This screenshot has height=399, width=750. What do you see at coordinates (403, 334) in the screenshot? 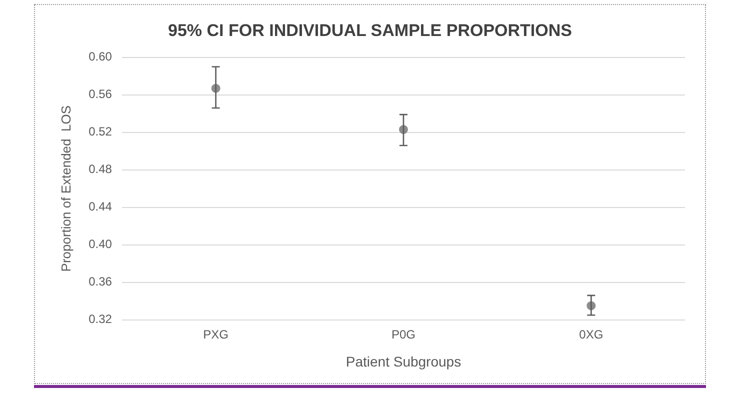
I see `x-tick-label: P0G` at bounding box center [403, 334].